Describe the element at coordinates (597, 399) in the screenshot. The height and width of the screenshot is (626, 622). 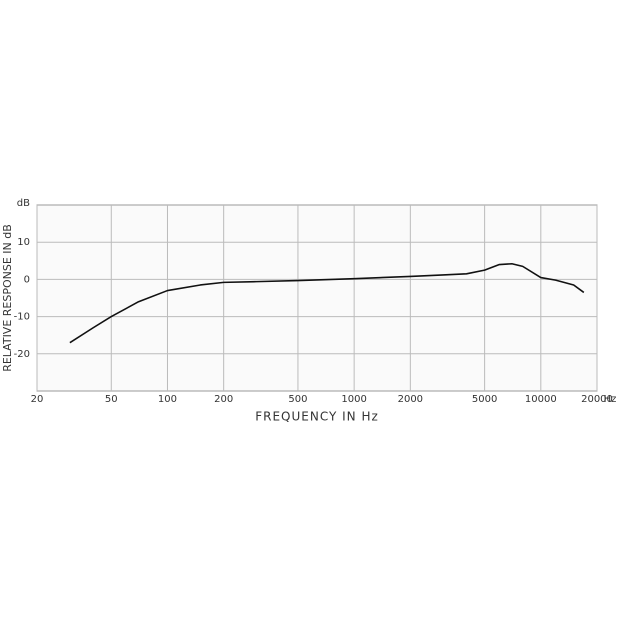
I see `x-tick-label: 20000` at that location.